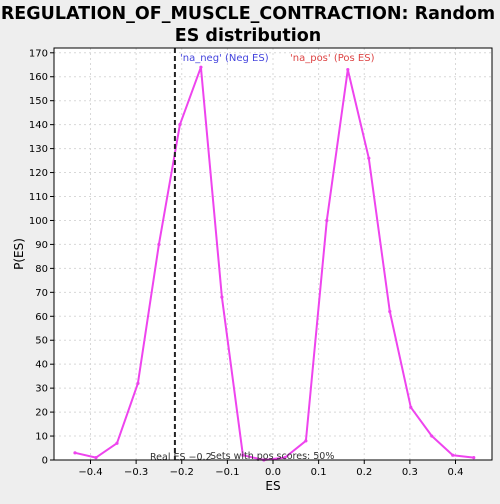  I want to click on y-tick-label: 140, so click(38, 125).